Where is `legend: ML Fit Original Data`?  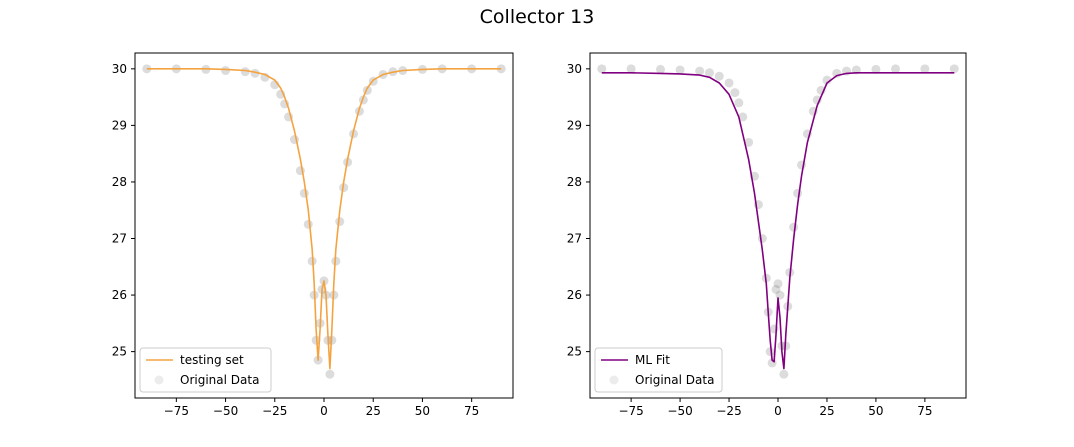 legend: ML Fit Original Data is located at coordinates (658, 370).